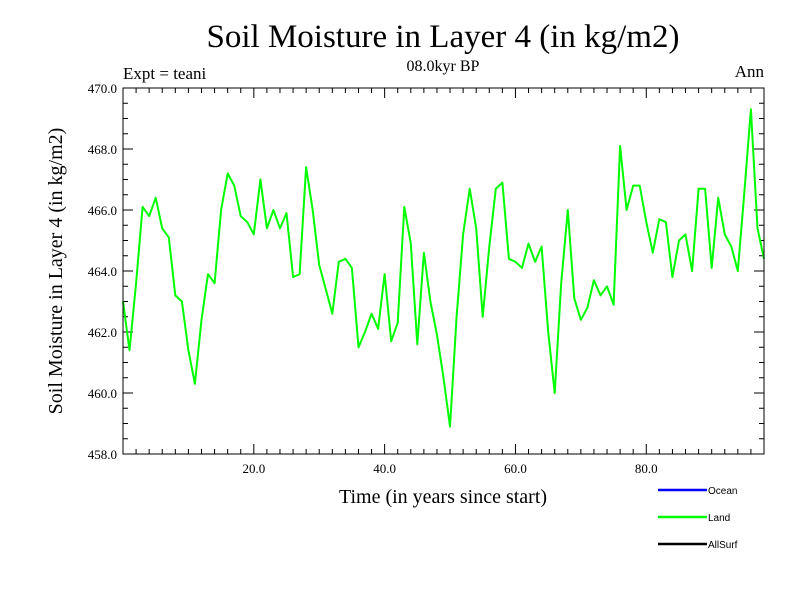 The width and height of the screenshot is (800, 600). Describe the element at coordinates (646, 468) in the screenshot. I see `x-tick-label: 80.0` at that location.